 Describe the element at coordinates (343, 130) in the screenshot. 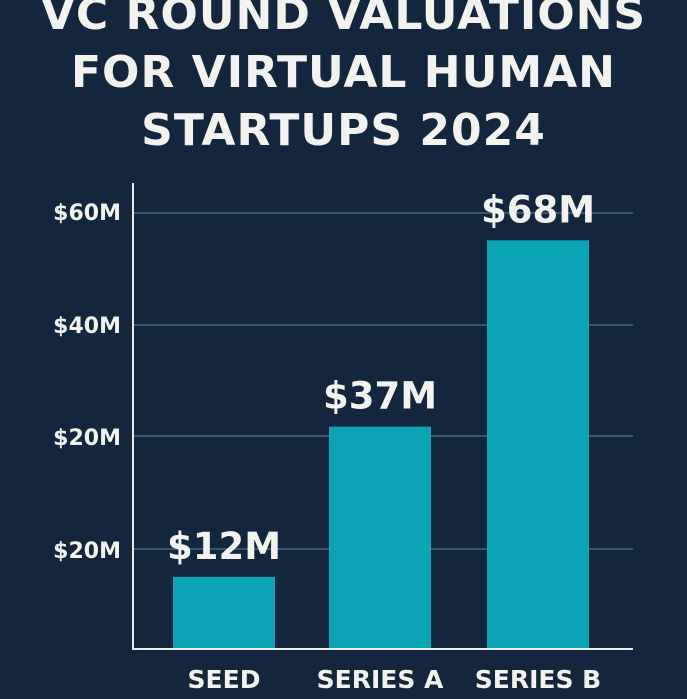

I see `title-line: STARTUPS 2024` at that location.